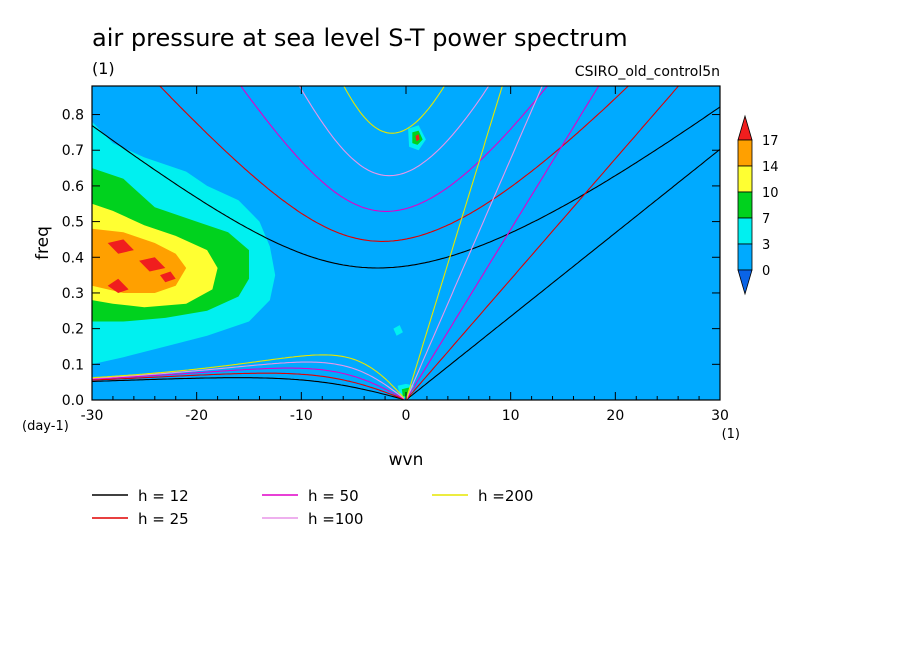 The height and width of the screenshot is (658, 904). Describe the element at coordinates (163, 519) in the screenshot. I see `legend-label-1: h = 25` at that location.